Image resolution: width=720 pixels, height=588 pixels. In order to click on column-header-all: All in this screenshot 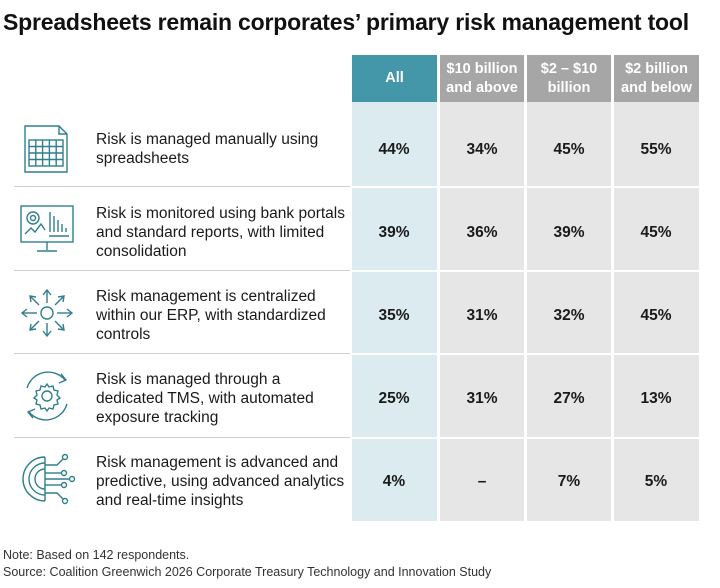, I will do `click(394, 78)`.